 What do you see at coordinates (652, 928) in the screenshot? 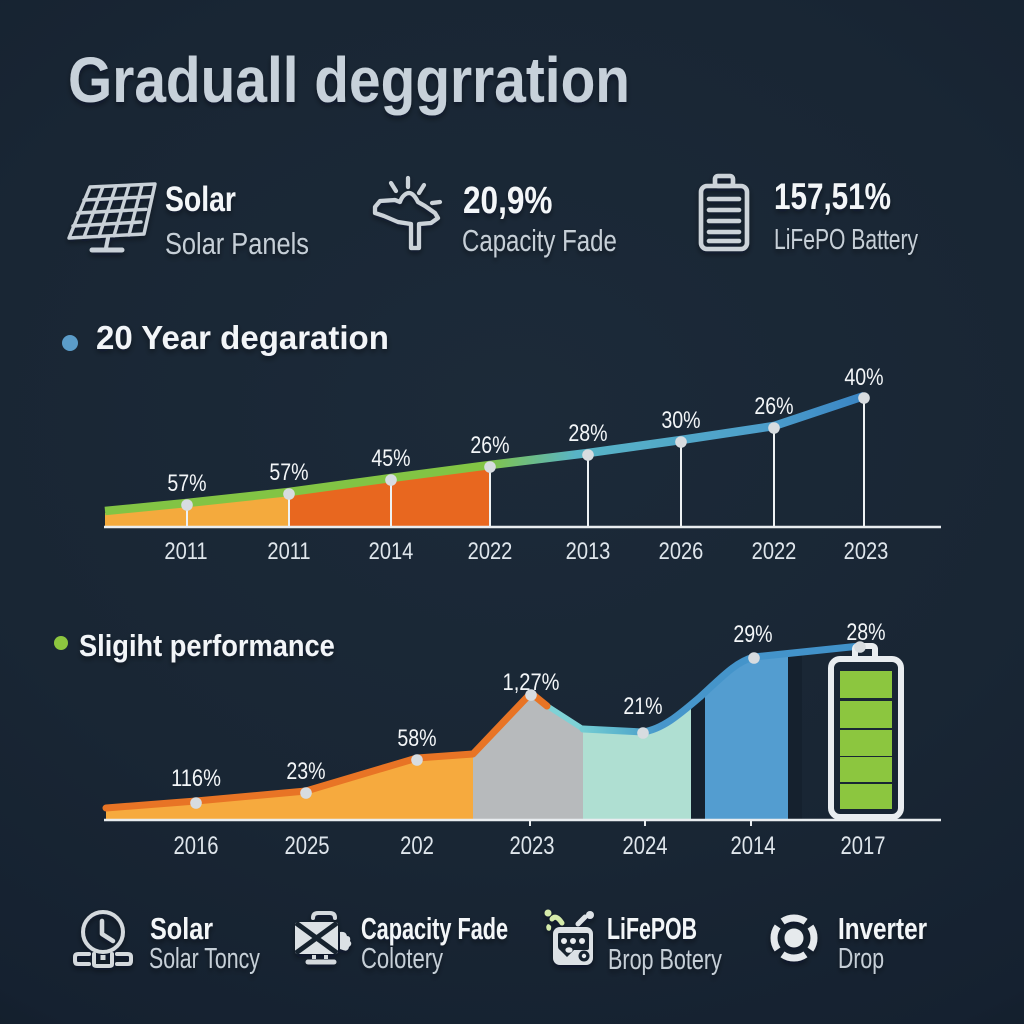
I see `svg-text: LiFePOB` at bounding box center [652, 928].